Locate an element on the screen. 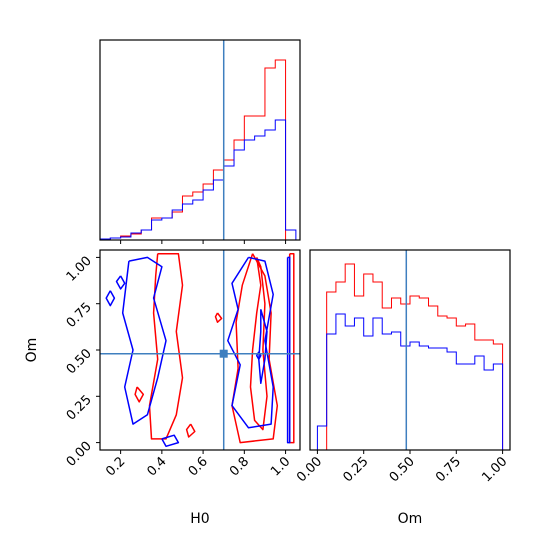  joint-x-tick-label: 1.0 is located at coordinates (280, 466).